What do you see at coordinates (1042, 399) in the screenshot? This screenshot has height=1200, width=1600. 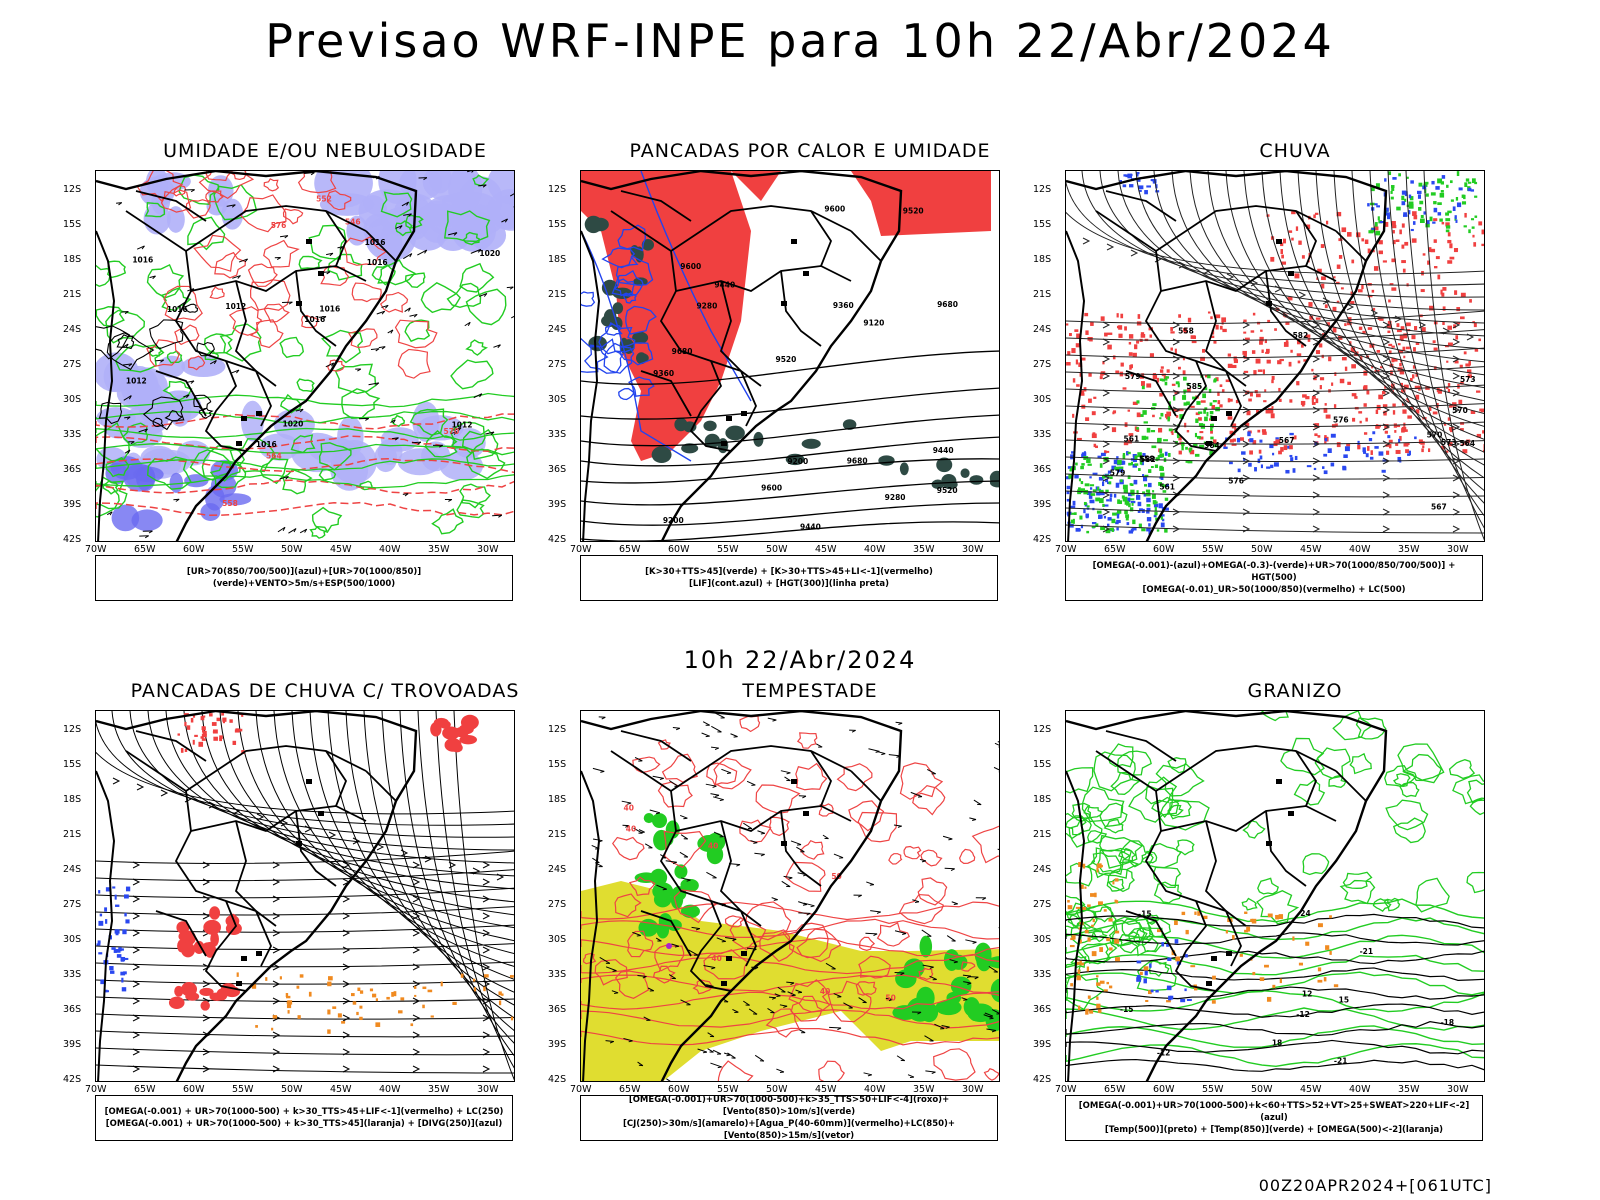 I see `latitude-tick-label: 30S` at bounding box center [1042, 399].